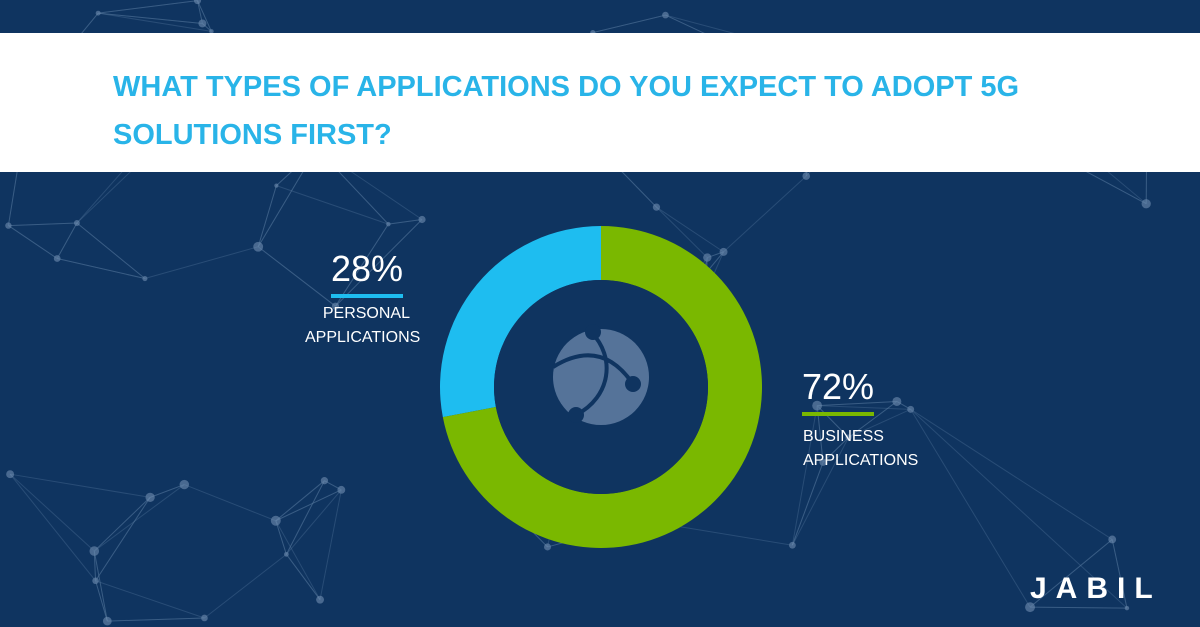 Image resolution: width=1200 pixels, height=627 pixels. I want to click on globe-icon, so click(601, 377).